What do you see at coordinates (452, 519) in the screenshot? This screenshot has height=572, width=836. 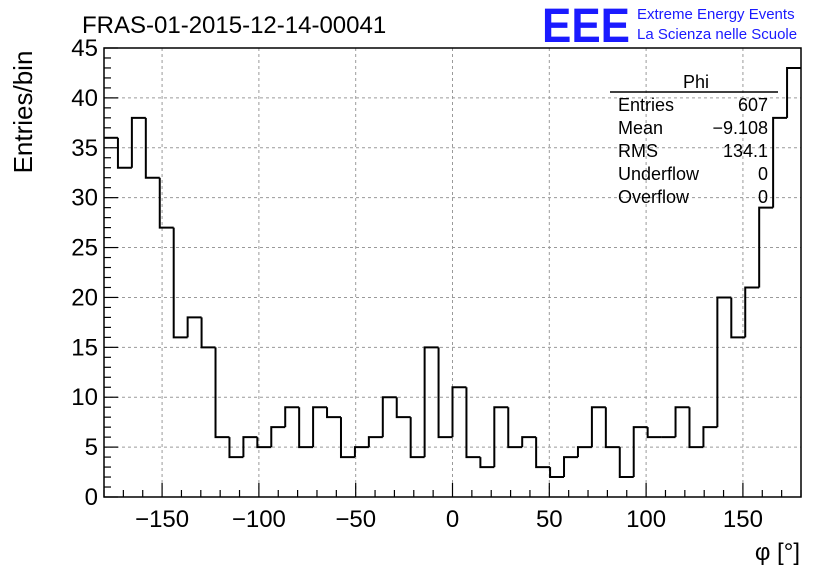 I see `x-tick-label: 0` at bounding box center [452, 519].